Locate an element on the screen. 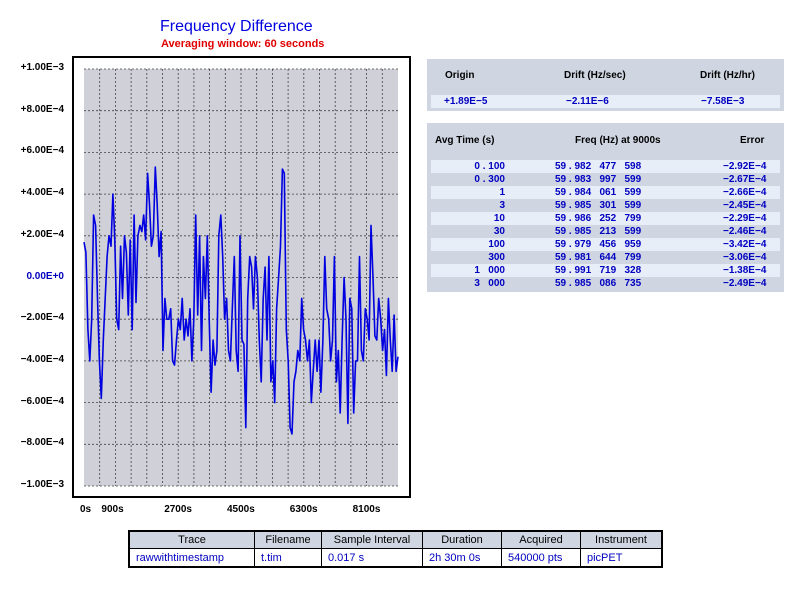  avg-row: 10 59 . 986 252 799 −2.29E−4 is located at coordinates (605, 218).